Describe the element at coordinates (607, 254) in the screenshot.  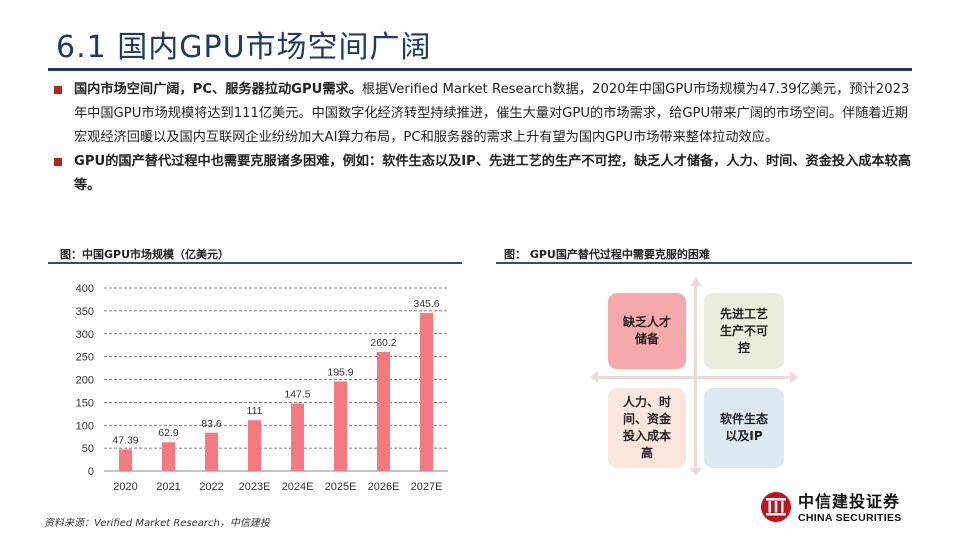
I see `right-figure-label: 图： GPU国产替代过程中需要克服的困难` at that location.